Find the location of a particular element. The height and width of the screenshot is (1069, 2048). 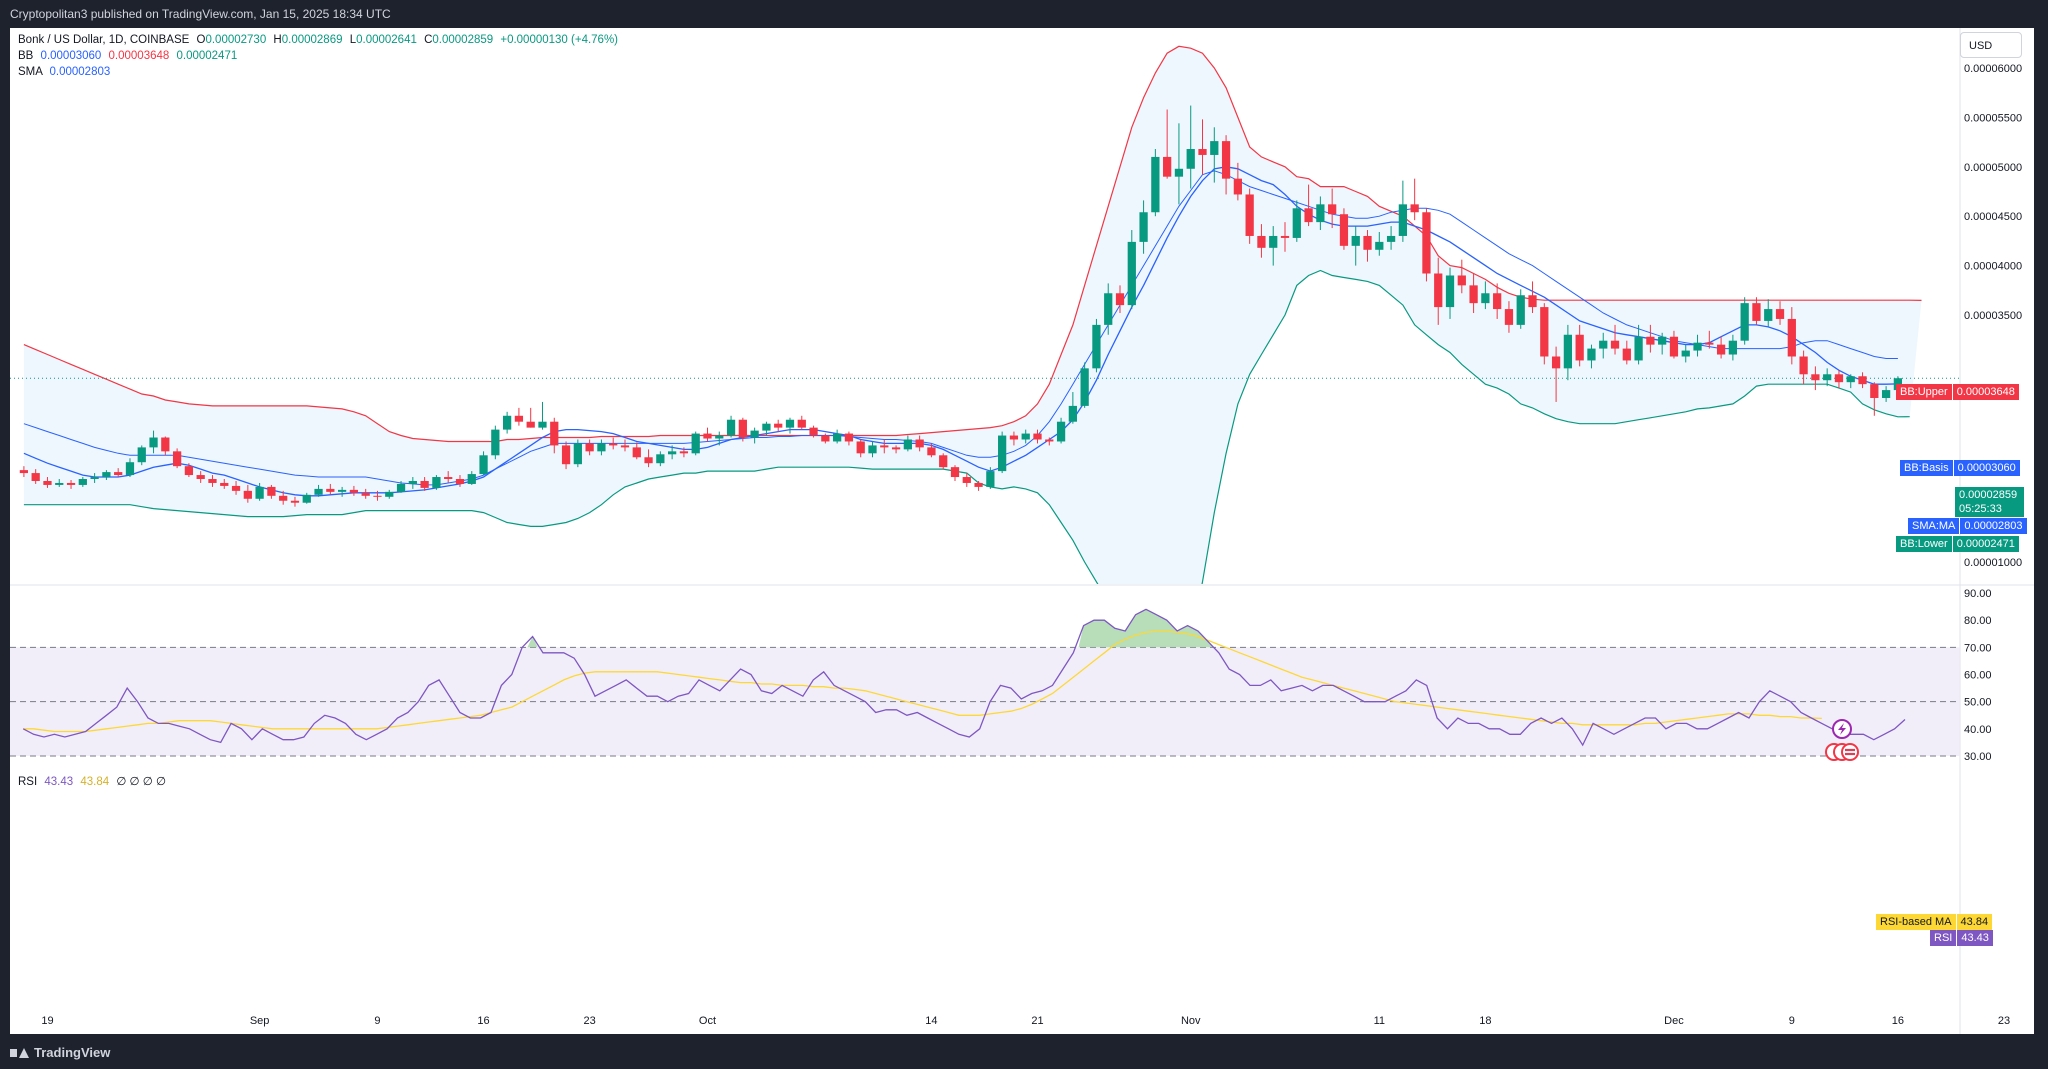

economic-event-flags-icon is located at coordinates (1842, 752).